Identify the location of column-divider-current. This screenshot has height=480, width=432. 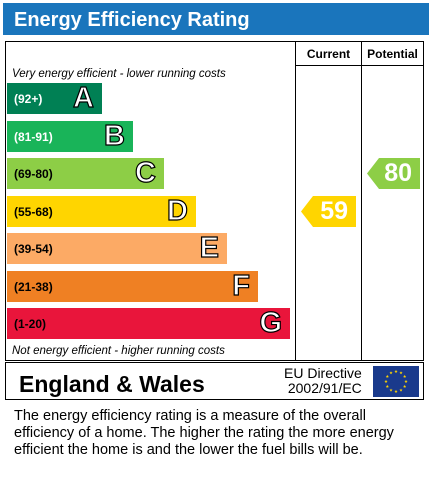
(295, 201).